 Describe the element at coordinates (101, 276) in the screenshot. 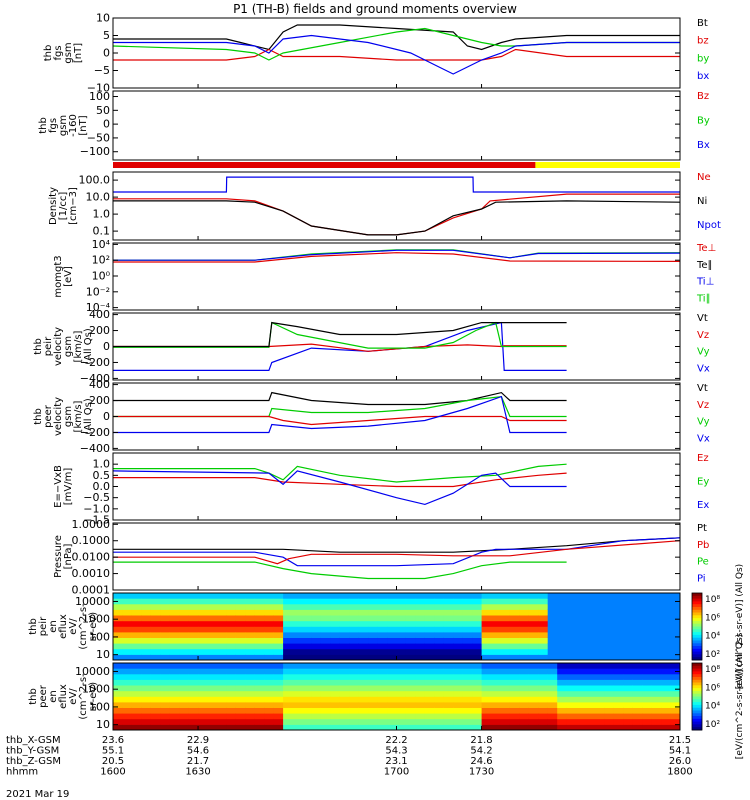

I see `y-tick-label: 10⁰` at that location.